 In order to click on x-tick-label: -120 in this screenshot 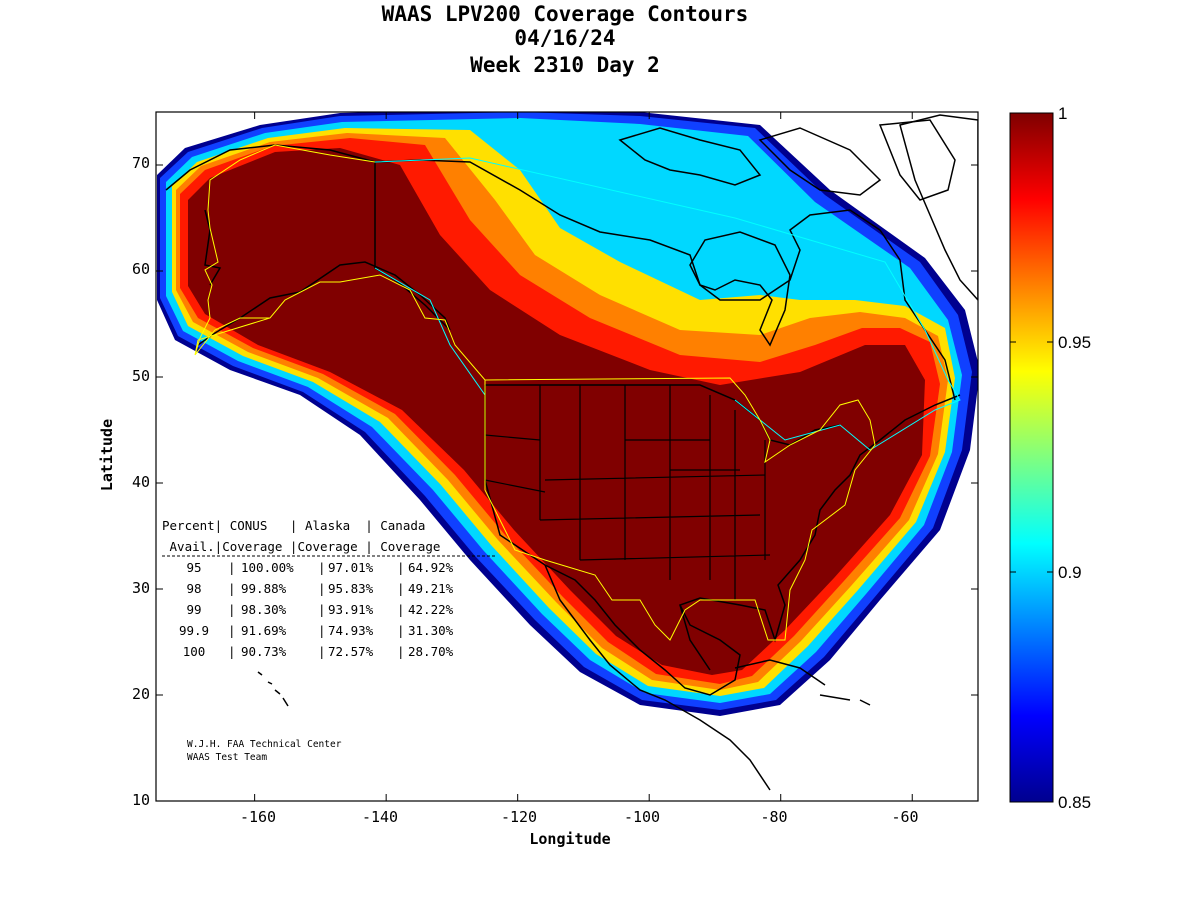, I will do `click(519, 817)`.